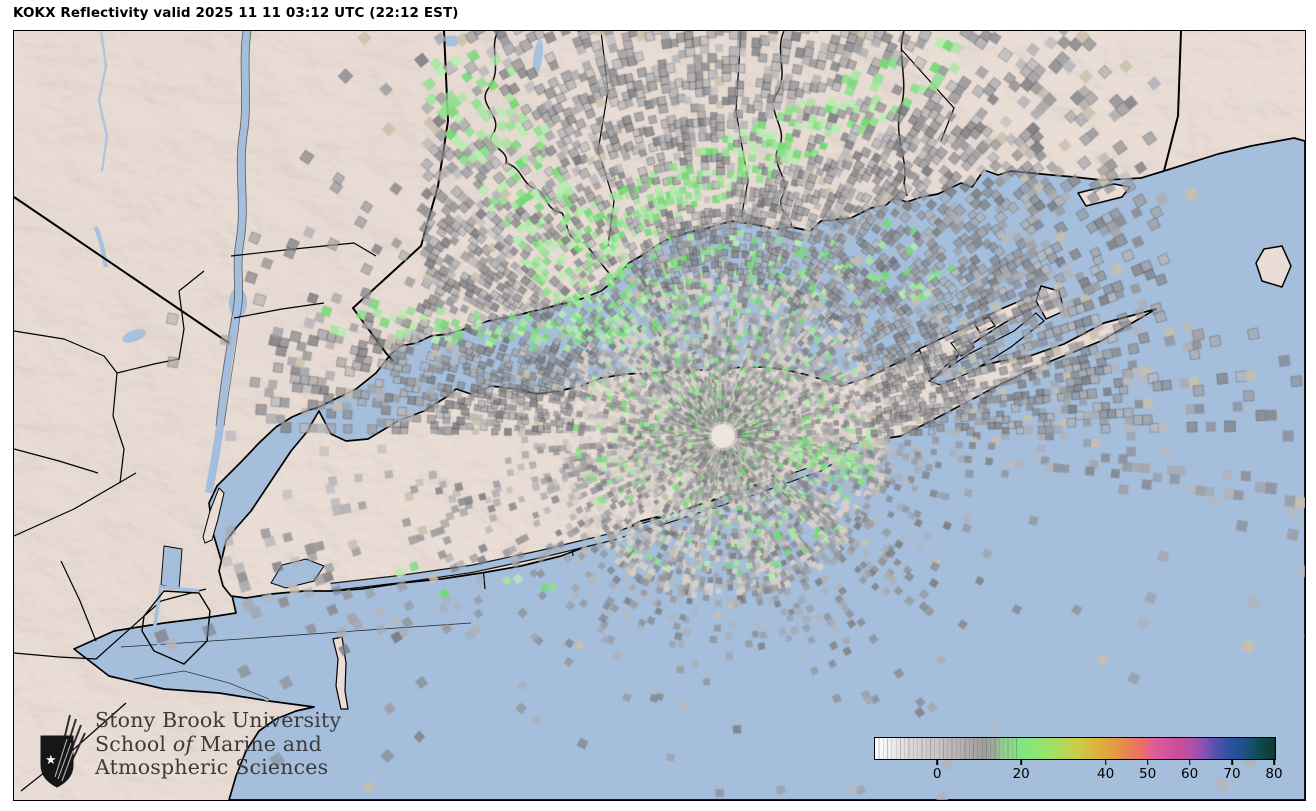  What do you see at coordinates (1106, 774) in the screenshot?
I see `colorbar-tick-label: 40` at bounding box center [1106, 774].